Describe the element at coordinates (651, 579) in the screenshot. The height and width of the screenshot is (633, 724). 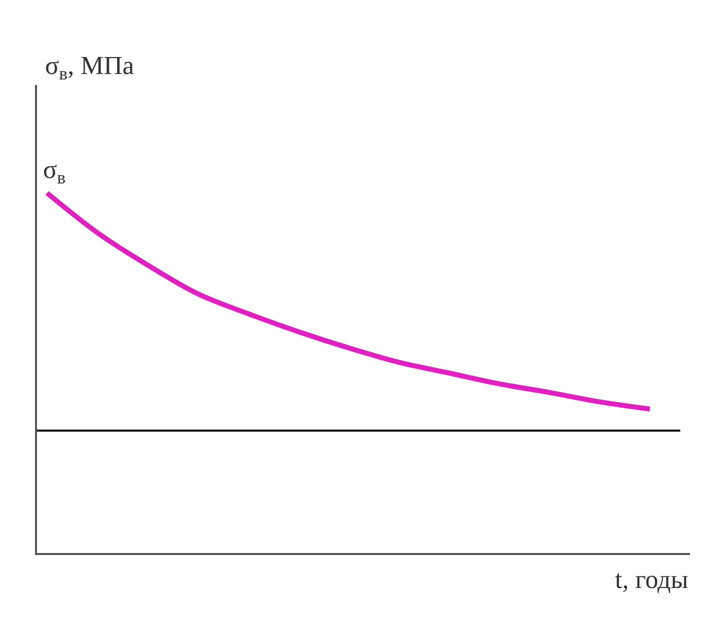
I see `x-axis-title: t, годы` at that location.